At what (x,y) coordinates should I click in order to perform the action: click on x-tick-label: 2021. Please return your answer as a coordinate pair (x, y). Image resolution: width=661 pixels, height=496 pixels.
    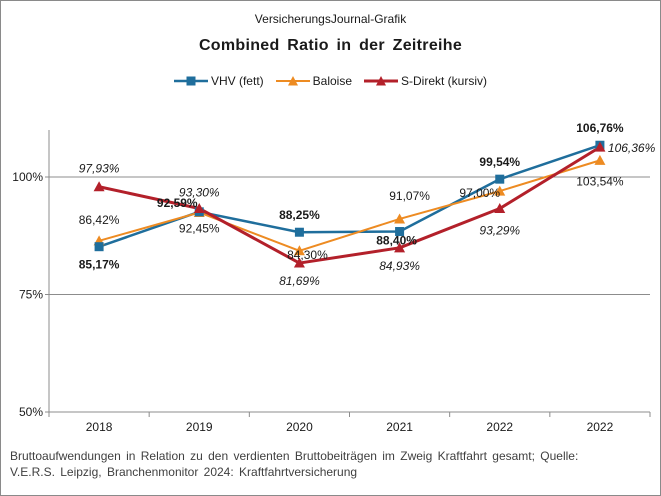
    Looking at the image, I should click on (399, 427).